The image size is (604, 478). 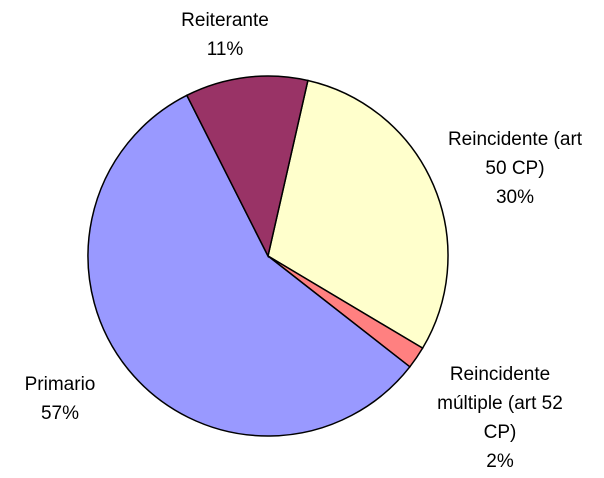 What do you see at coordinates (247, 167) in the screenshot?
I see `pie-slice` at bounding box center [247, 167].